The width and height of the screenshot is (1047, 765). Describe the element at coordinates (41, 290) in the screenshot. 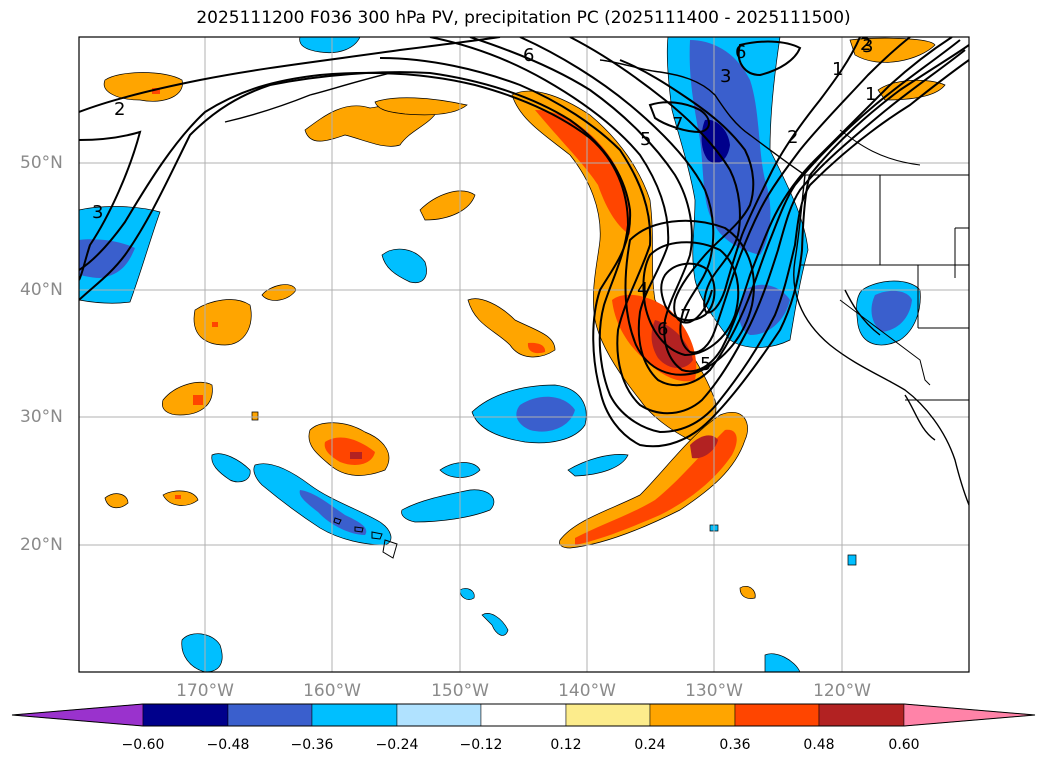

I see `lat-label: 40°N` at that location.